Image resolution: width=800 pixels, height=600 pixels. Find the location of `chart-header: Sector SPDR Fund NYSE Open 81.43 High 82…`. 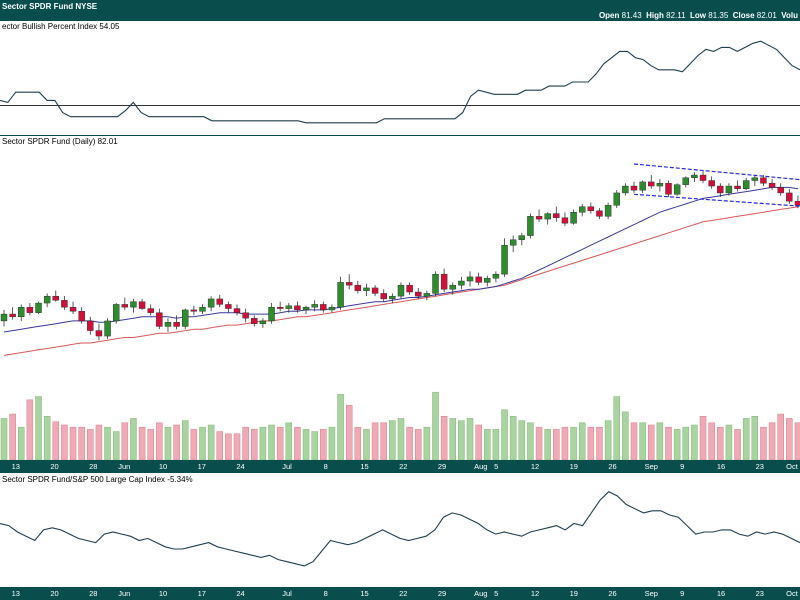

chart-header: Sector SPDR Fund NYSE Open 81.43 High 82… is located at coordinates (400, 10).